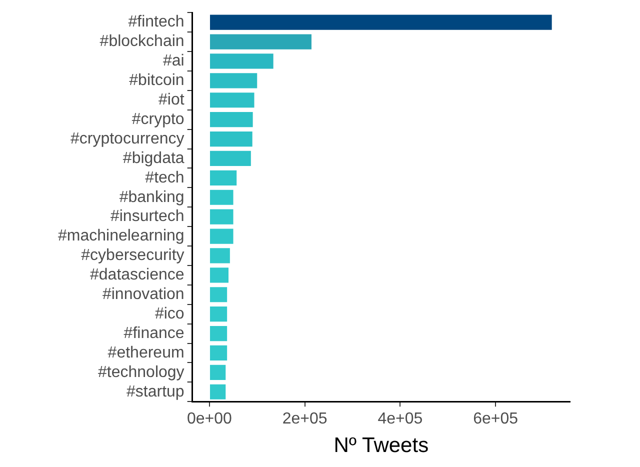 This screenshot has height=467, width=640. What do you see at coordinates (137, 275) in the screenshot?
I see `y-tick-label: #datascience` at bounding box center [137, 275].